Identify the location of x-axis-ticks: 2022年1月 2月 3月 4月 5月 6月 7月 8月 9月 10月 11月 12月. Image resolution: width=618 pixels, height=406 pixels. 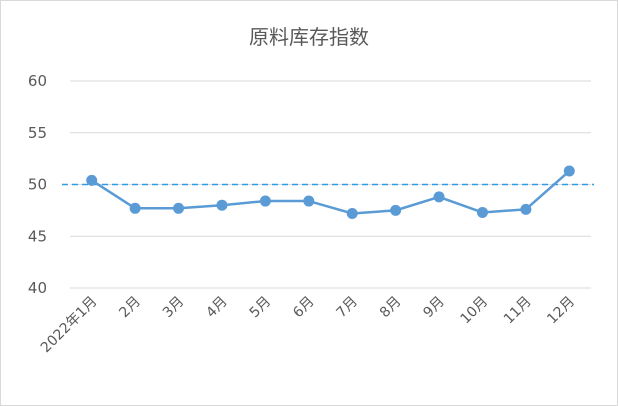
(308, 325).